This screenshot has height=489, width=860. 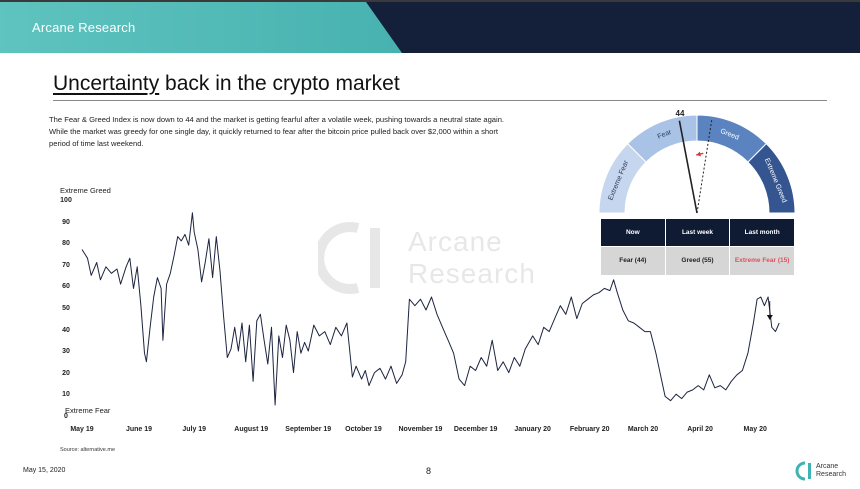 What do you see at coordinates (440, 100) in the screenshot?
I see `title-divider` at bounding box center [440, 100].